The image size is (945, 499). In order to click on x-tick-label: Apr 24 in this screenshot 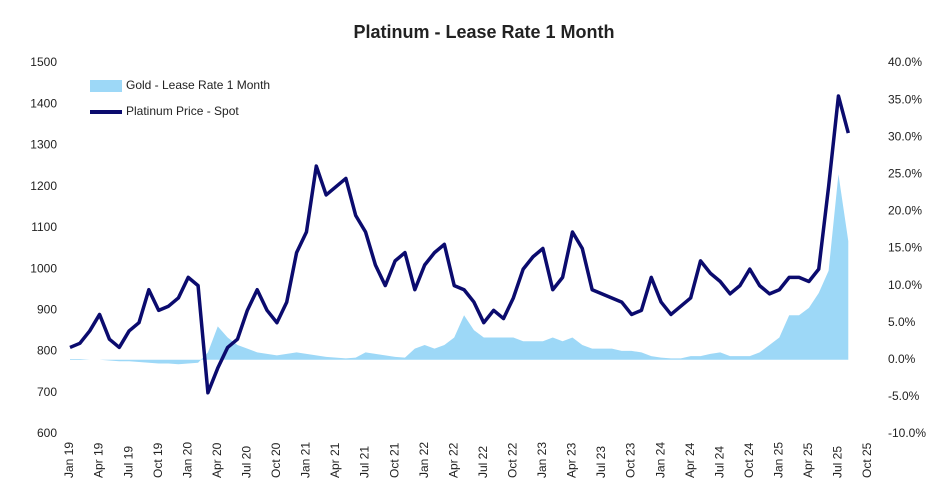, I will do `click(690, 460)`.